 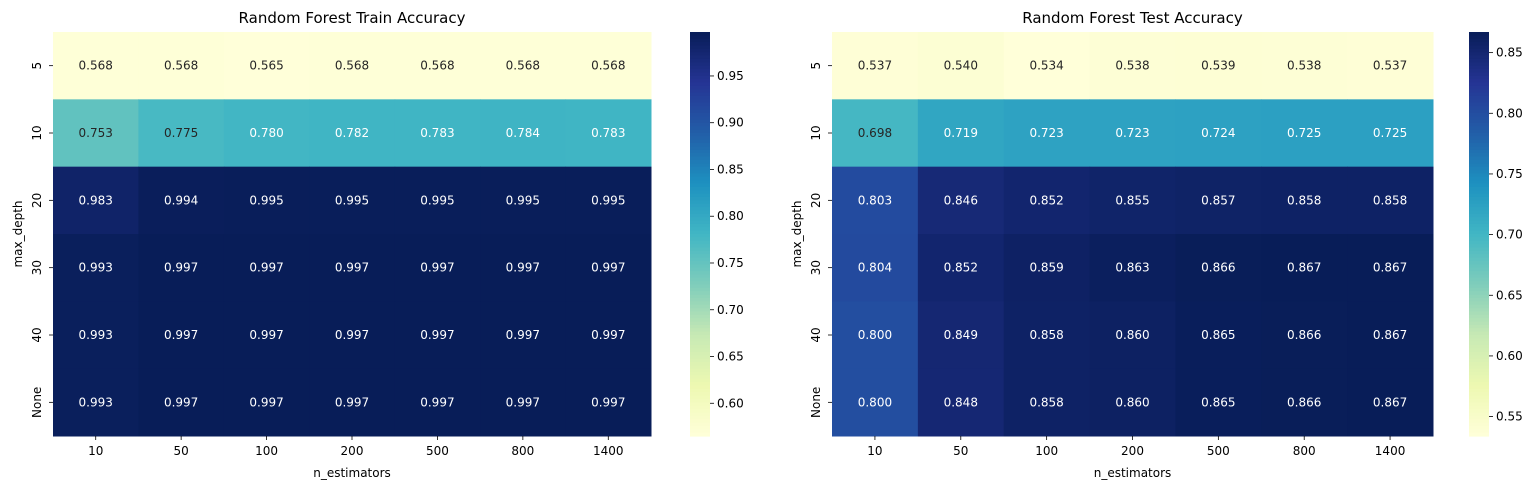 What do you see at coordinates (874, 451) in the screenshot?
I see `x-tick-label: 10` at bounding box center [874, 451].